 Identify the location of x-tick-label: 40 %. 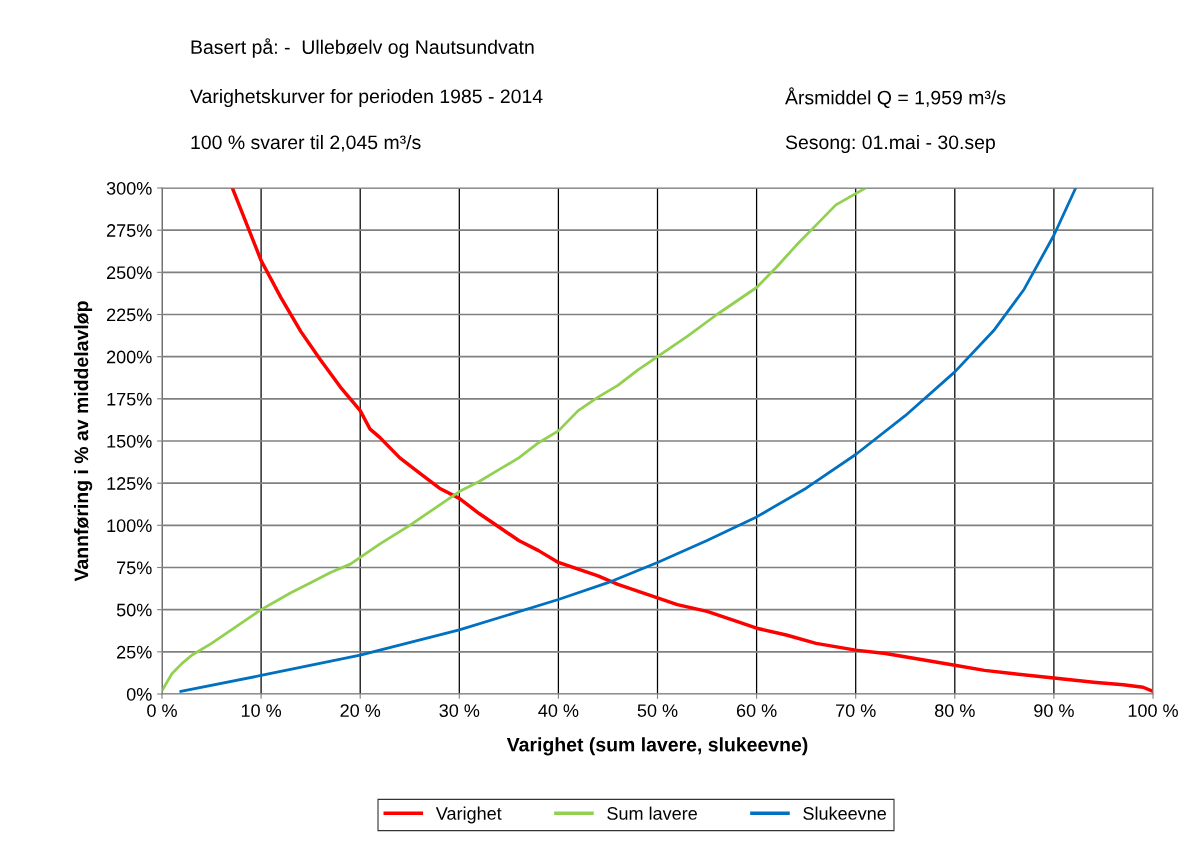
(558, 710).